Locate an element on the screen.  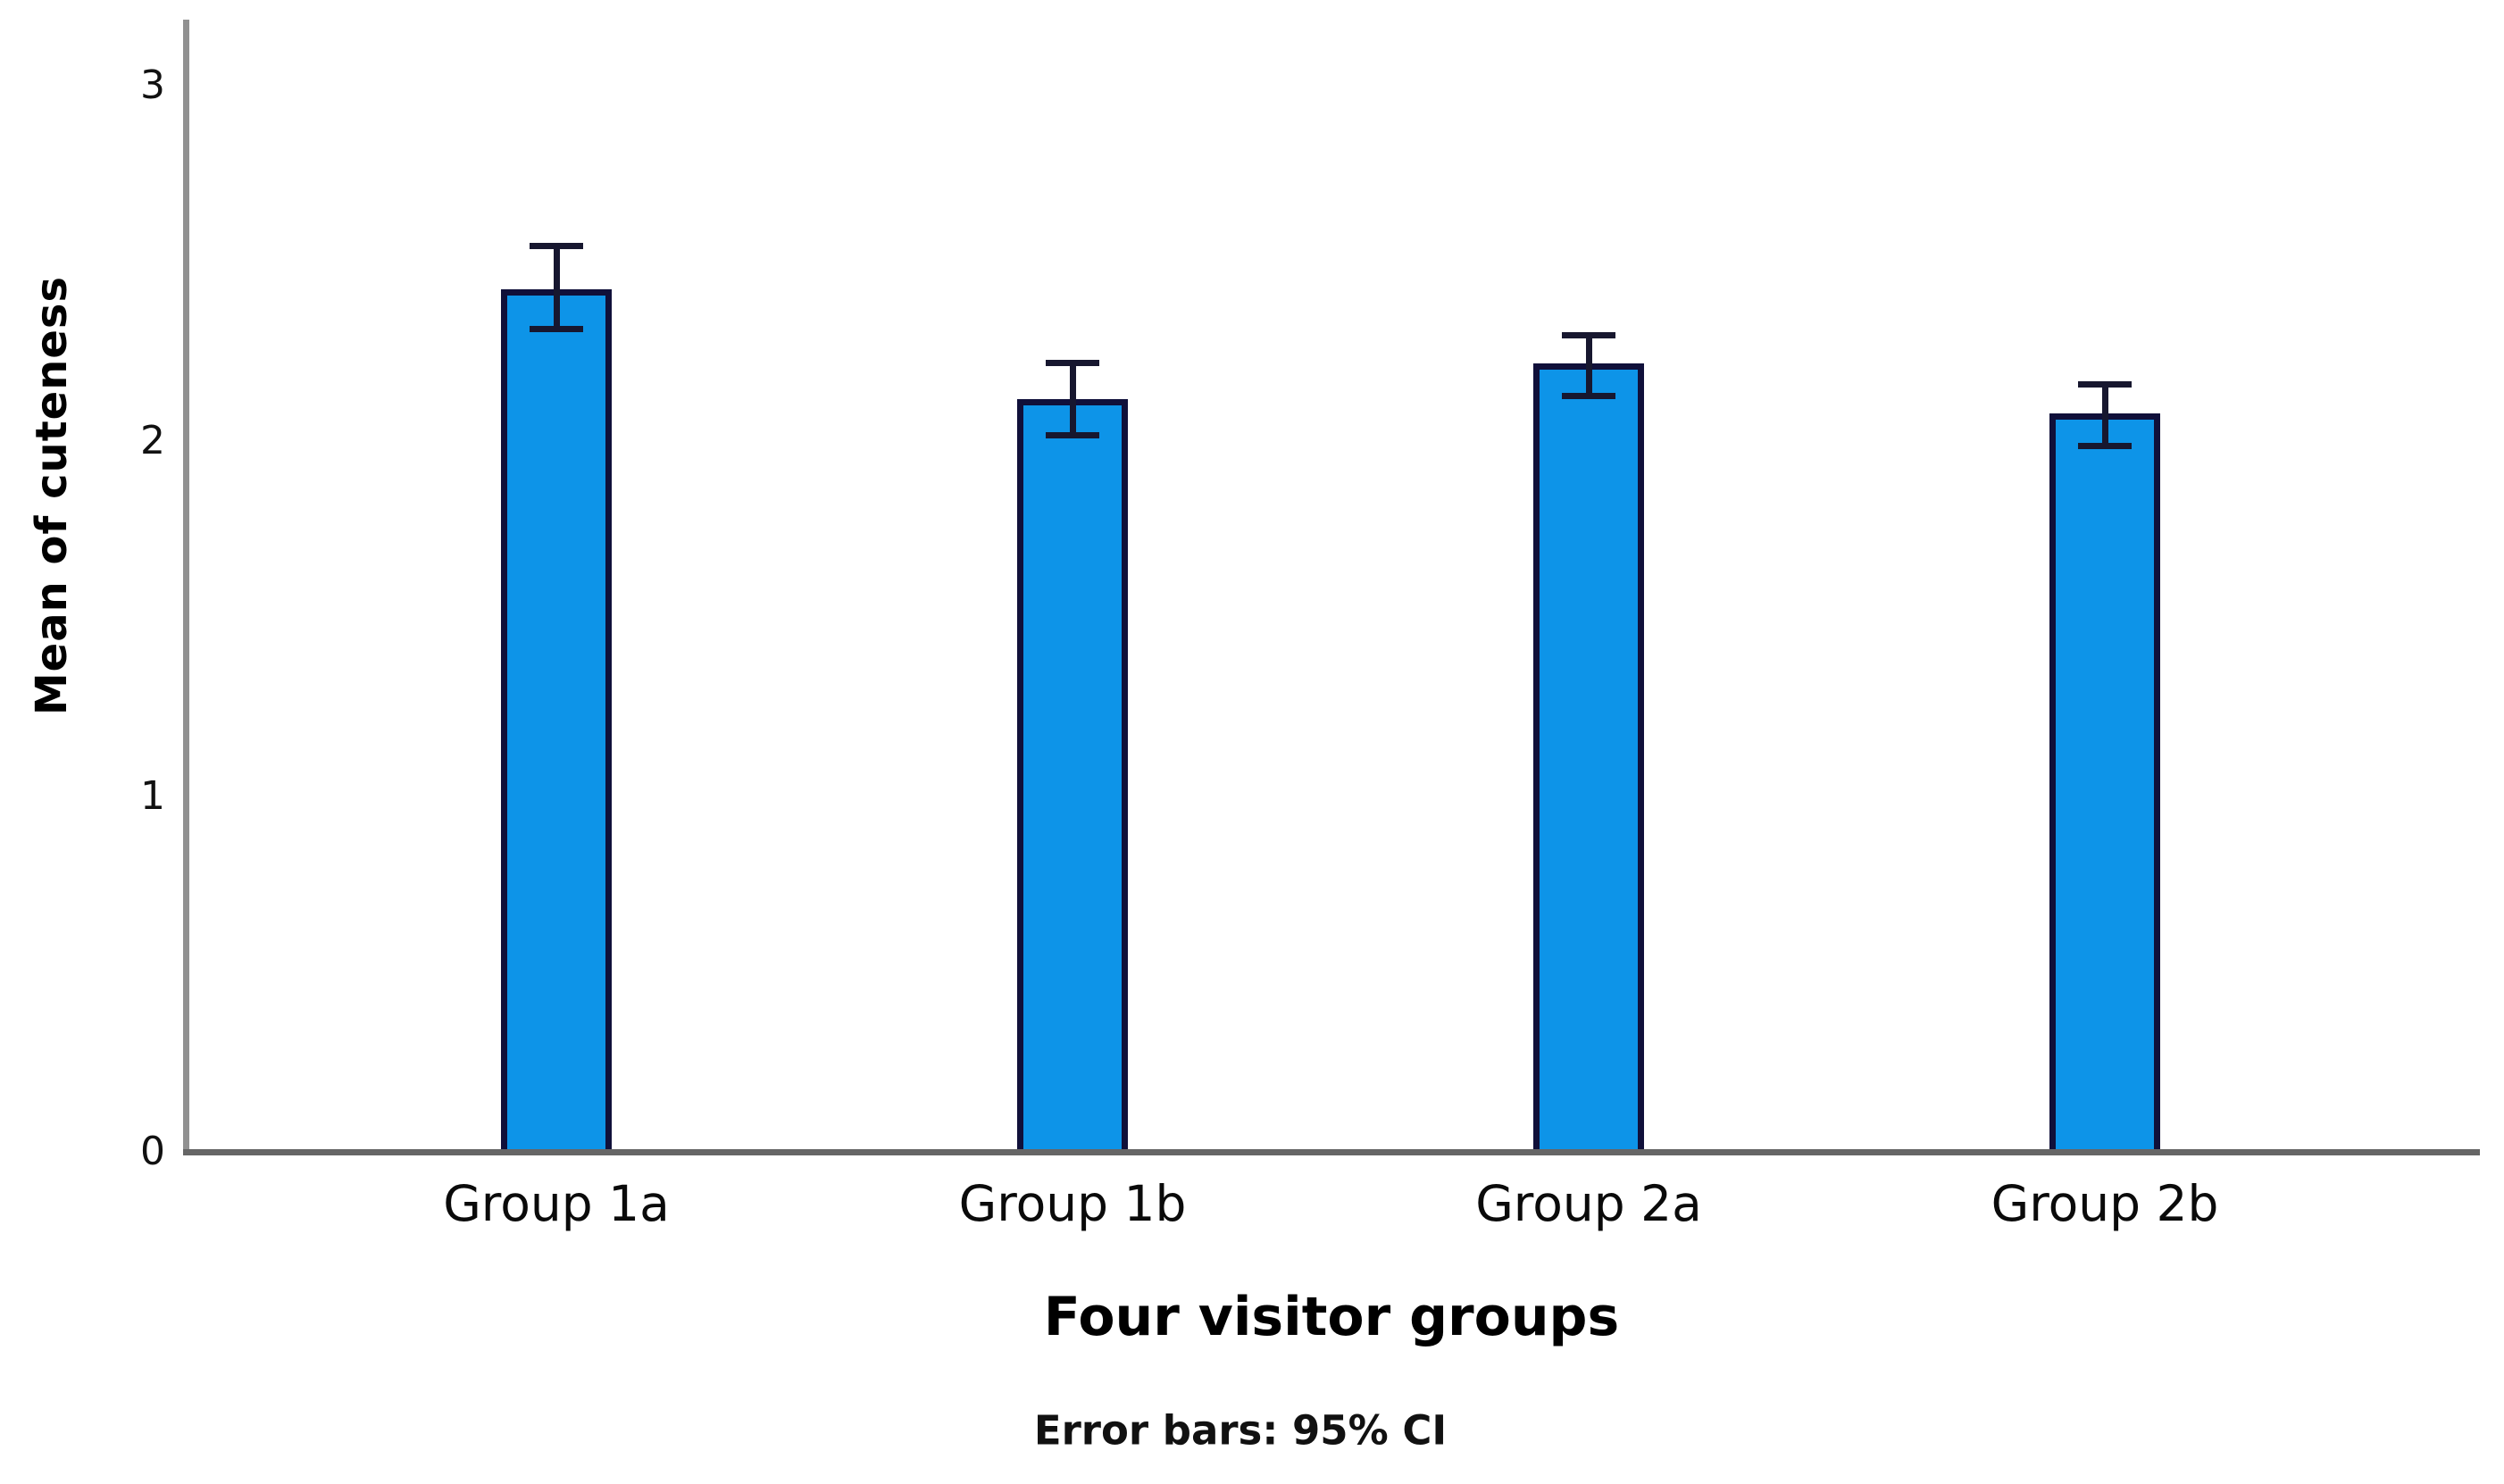
bar-group-1b is located at coordinates (1072, 774).